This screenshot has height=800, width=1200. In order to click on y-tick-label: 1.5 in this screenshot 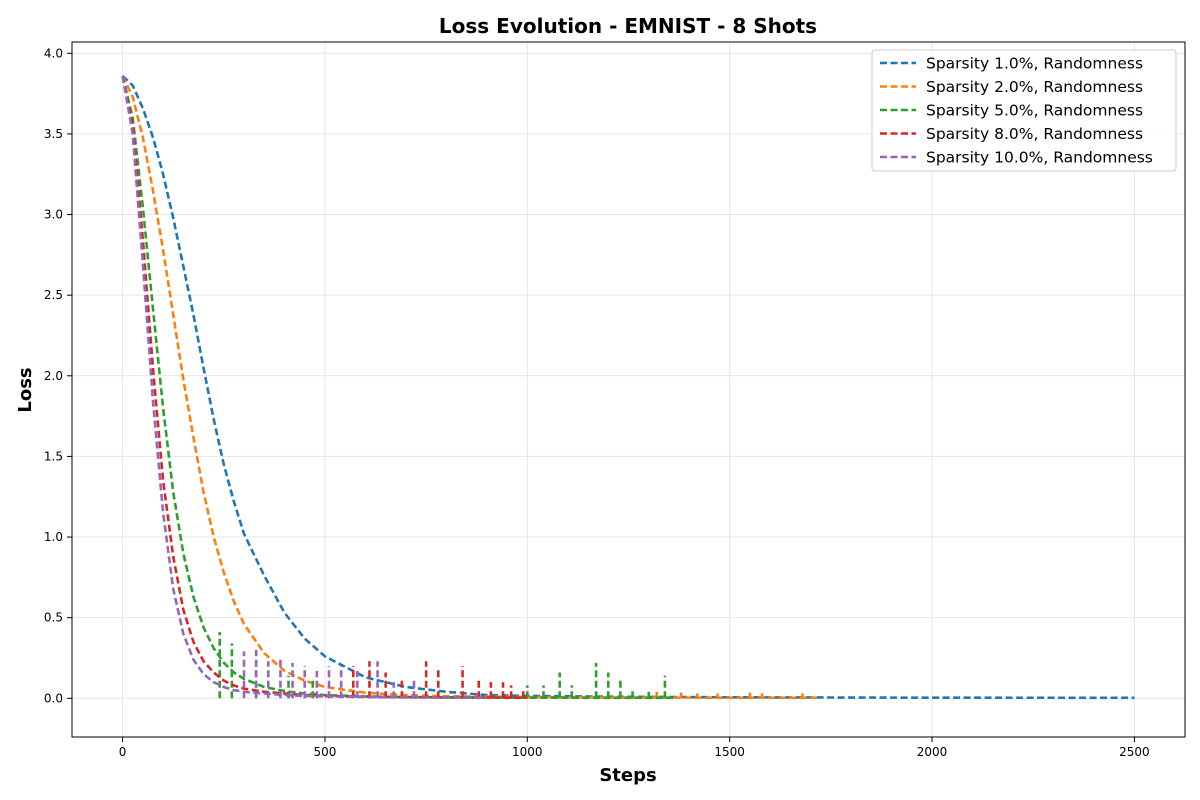, I will do `click(53, 456)`.